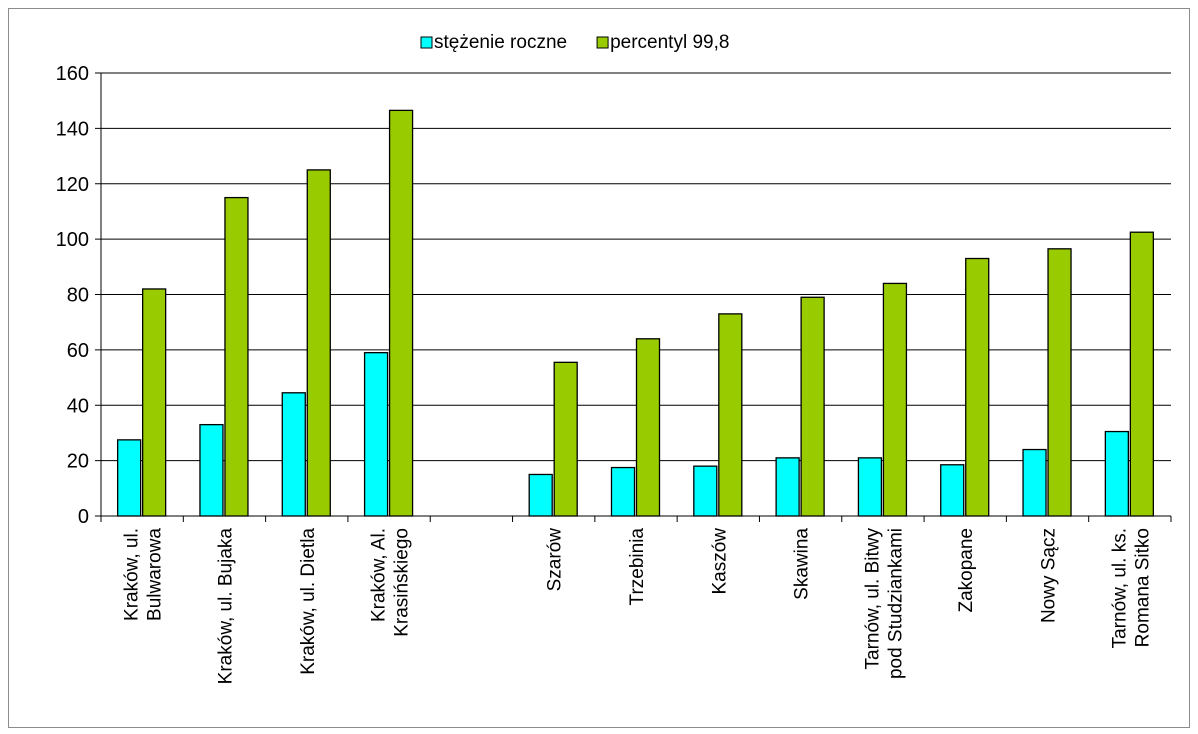  I want to click on y-tick-label: 80, so click(78, 296).